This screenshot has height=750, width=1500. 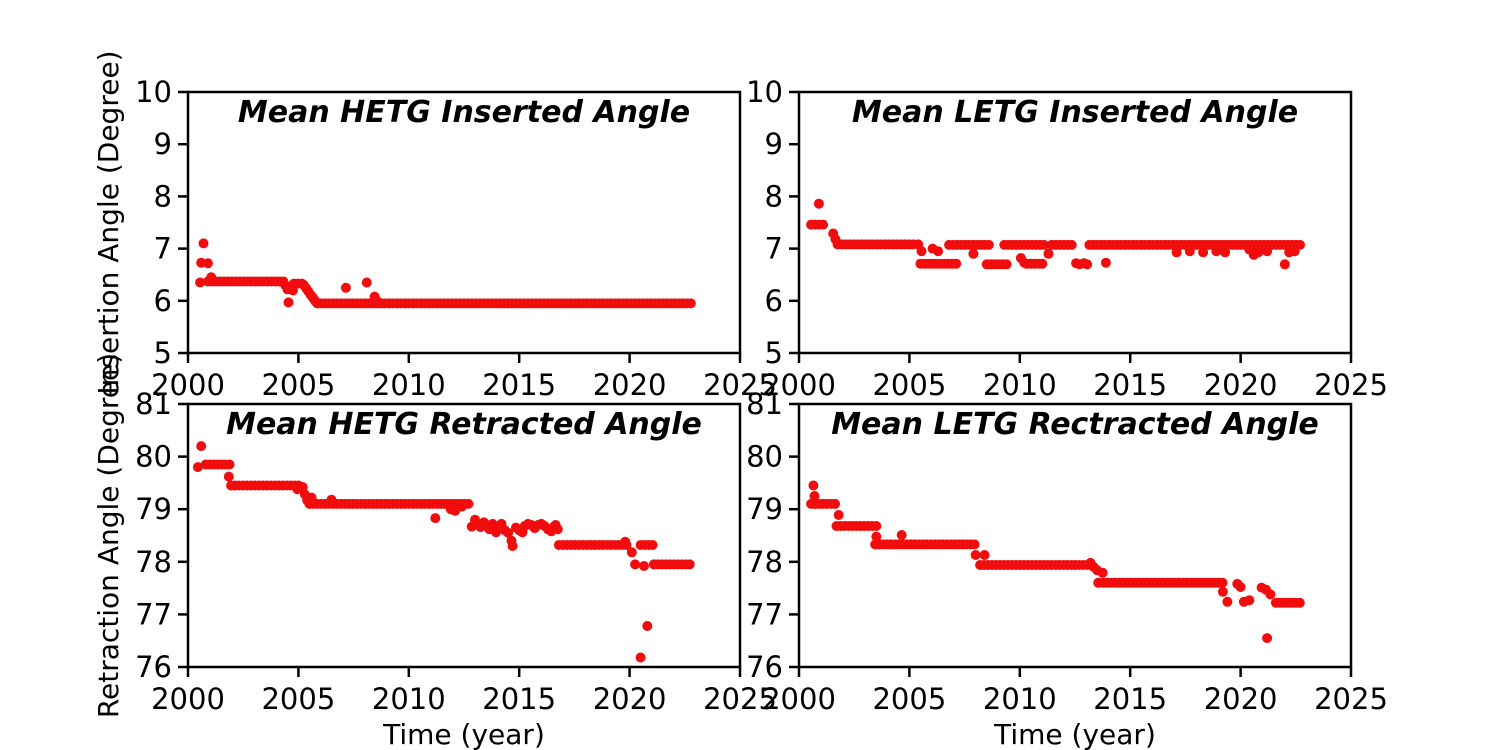 What do you see at coordinates (161, 222) in the screenshot?
I see `y-axis-hetg-inserted: 5 6 7 8 9 10` at bounding box center [161, 222].